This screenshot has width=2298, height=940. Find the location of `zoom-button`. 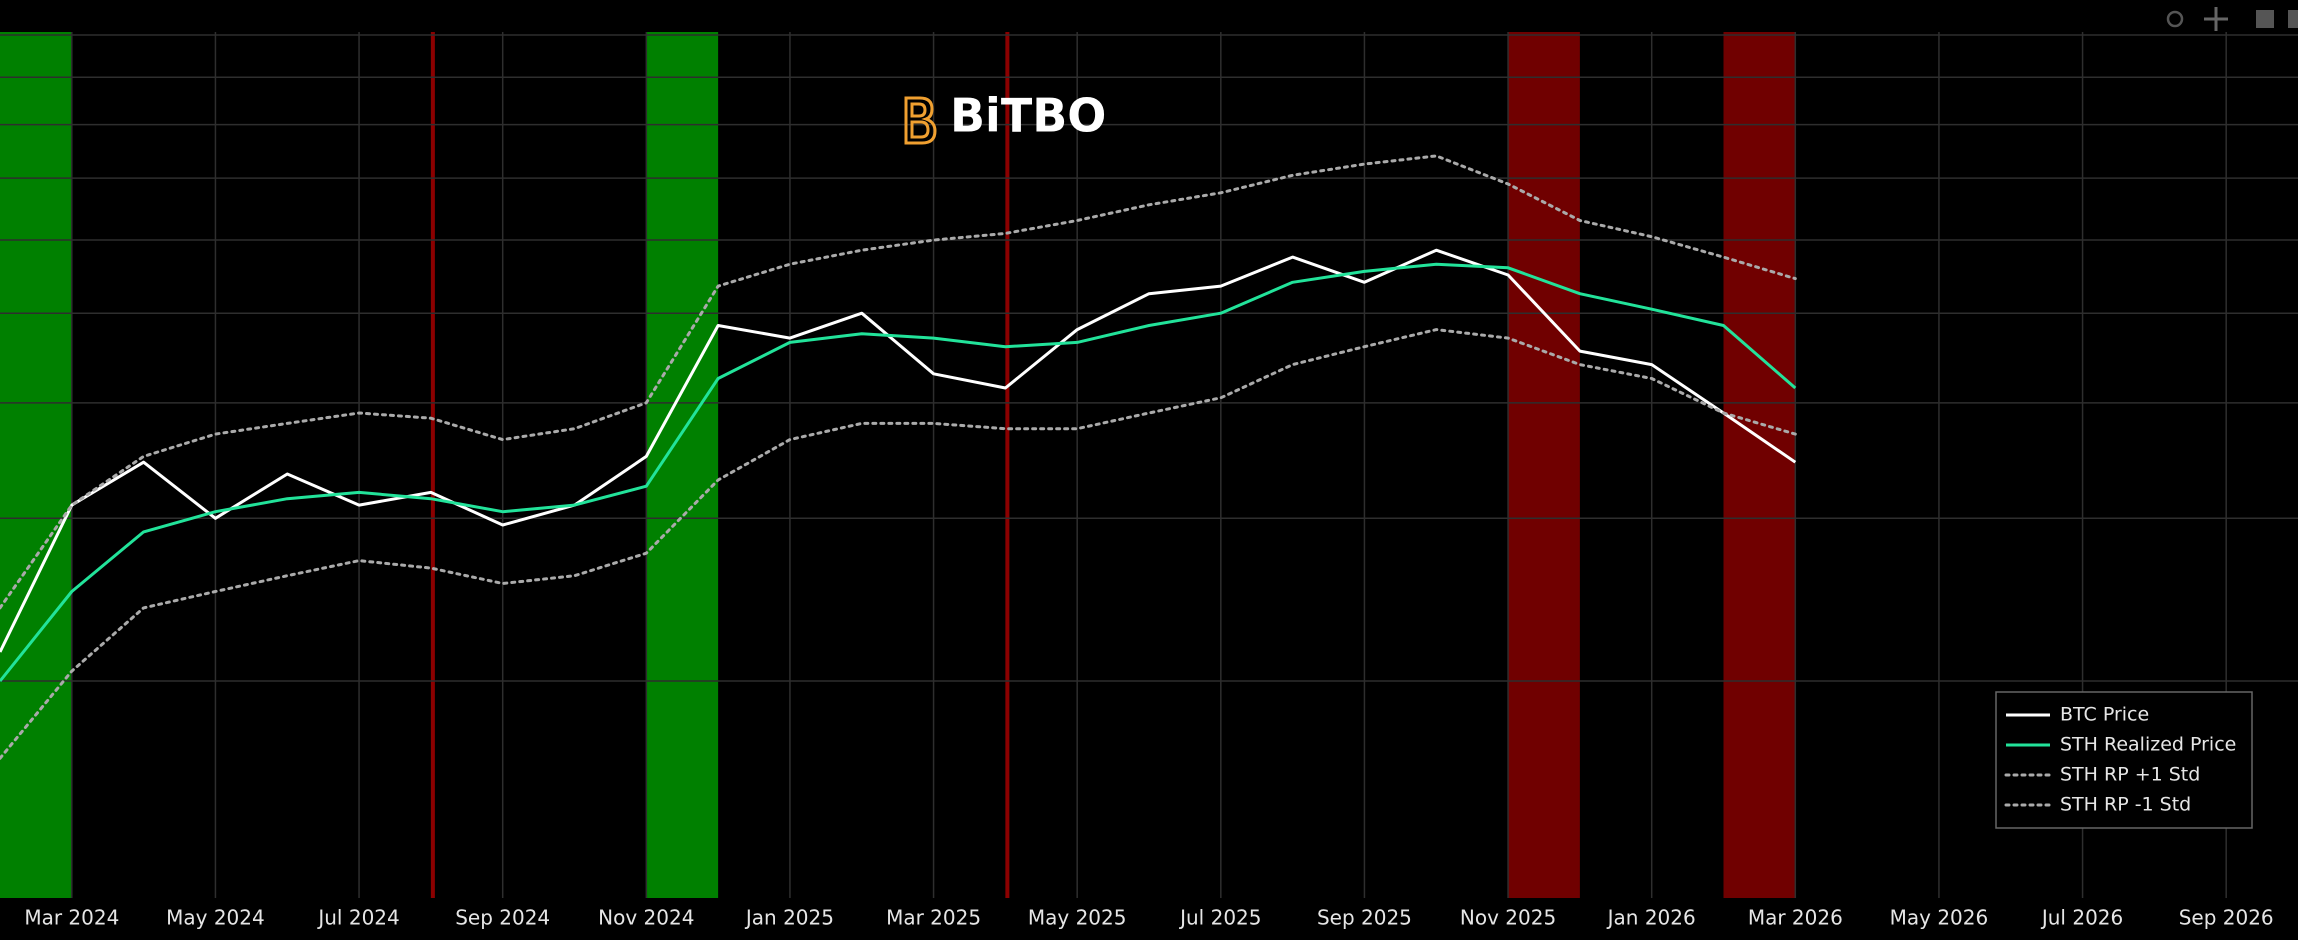

zoom-button is located at coordinates (2175, 19).